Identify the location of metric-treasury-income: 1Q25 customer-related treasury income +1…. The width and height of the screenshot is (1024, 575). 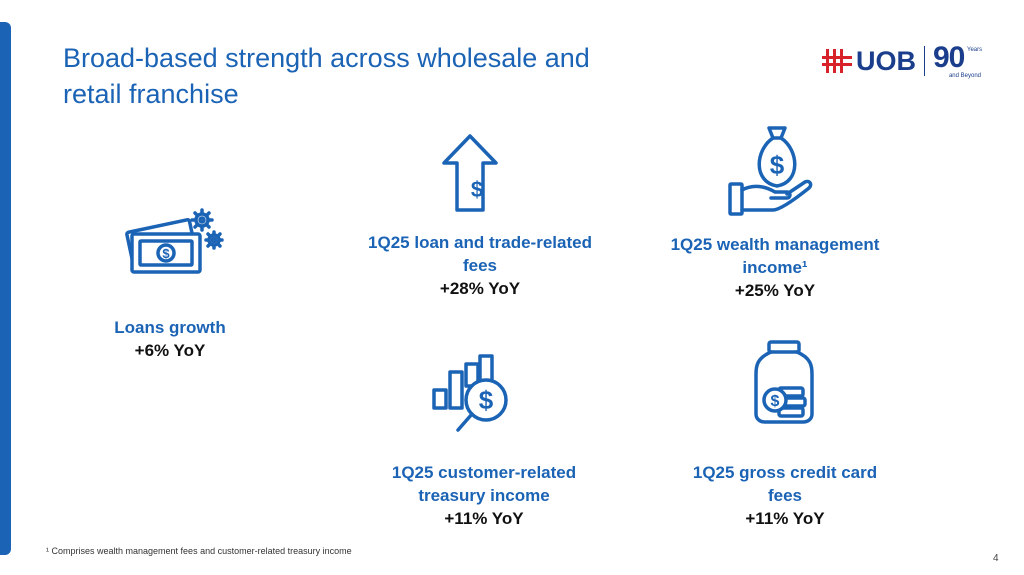
(484, 495).